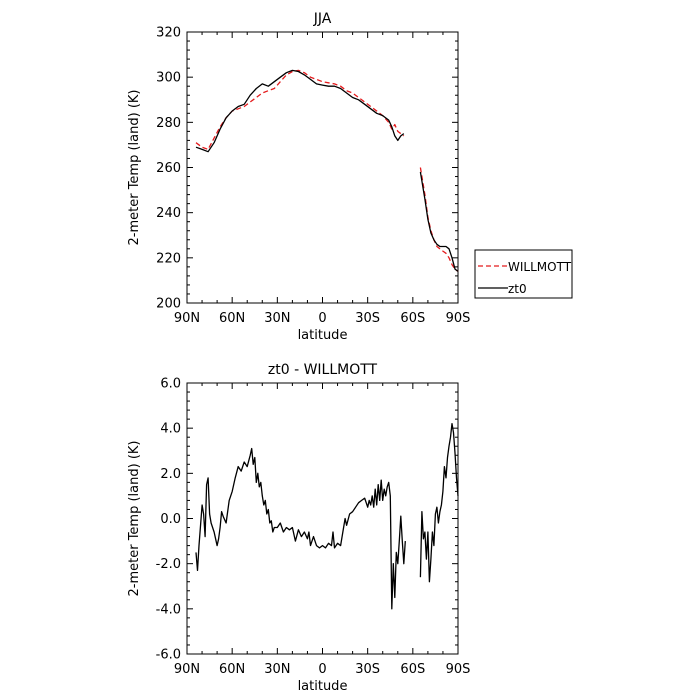 Image resolution: width=700 pixels, height=700 pixels. What do you see at coordinates (540, 267) in the screenshot?
I see `legend-label: WILLMOTT` at bounding box center [540, 267].